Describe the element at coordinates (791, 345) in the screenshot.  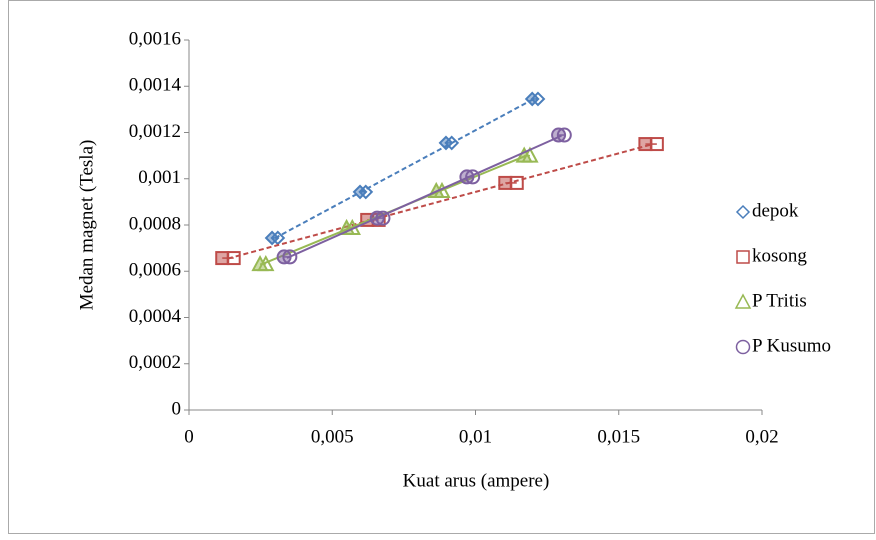
I see `legend-label: P Kusumo` at that location.